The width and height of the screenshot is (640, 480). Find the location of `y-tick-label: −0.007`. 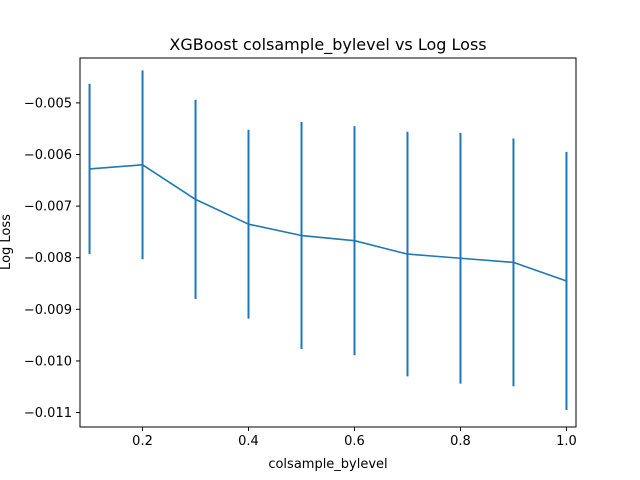

y-tick-label: −0.007 is located at coordinates (48, 207).